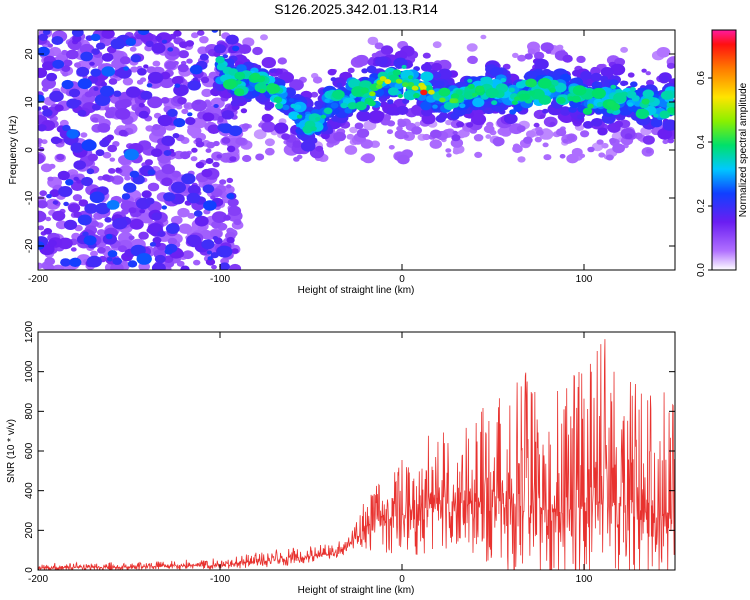  What do you see at coordinates (29, 197) in the screenshot?
I see `y-tick-label: -10` at bounding box center [29, 197].